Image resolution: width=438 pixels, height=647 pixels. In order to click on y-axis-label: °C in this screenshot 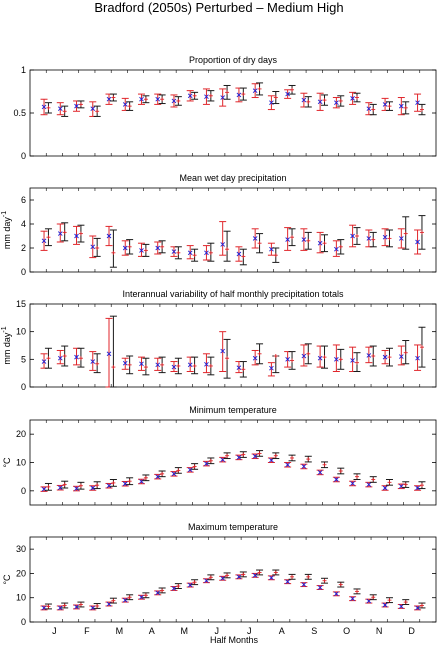, I will do `click(7, 579)`.